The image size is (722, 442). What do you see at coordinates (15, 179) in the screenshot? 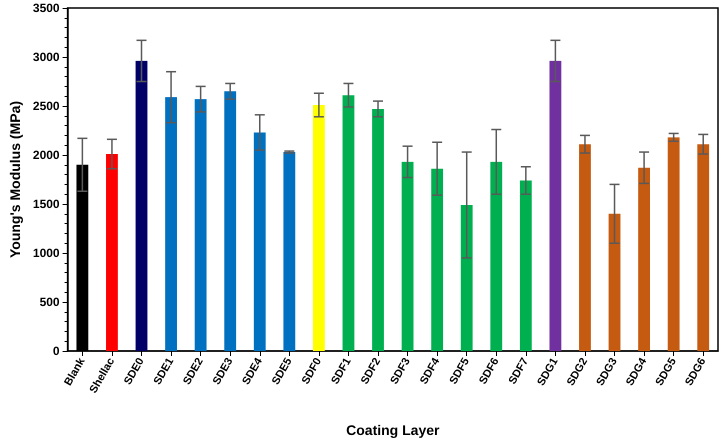
I see `y-axis-title: Young's Modulus (MPa)` at bounding box center [15, 179].